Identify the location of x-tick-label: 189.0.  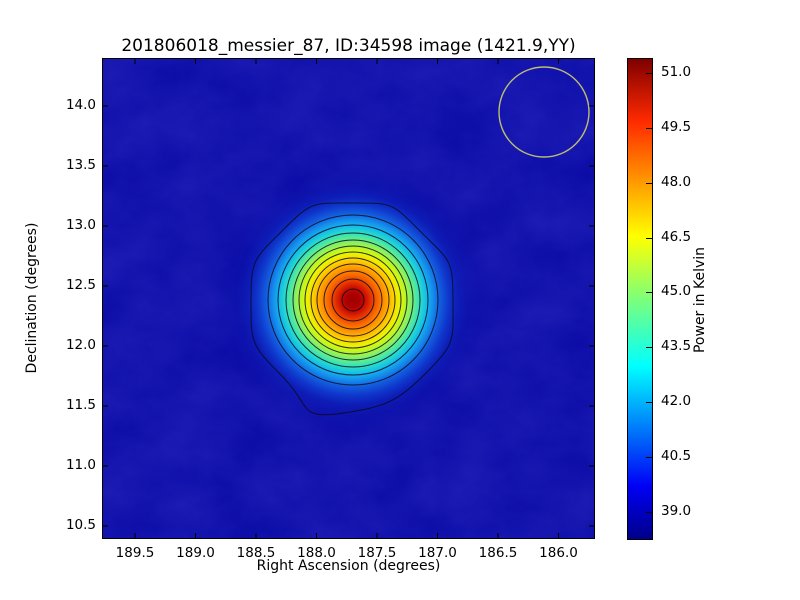
(195, 553).